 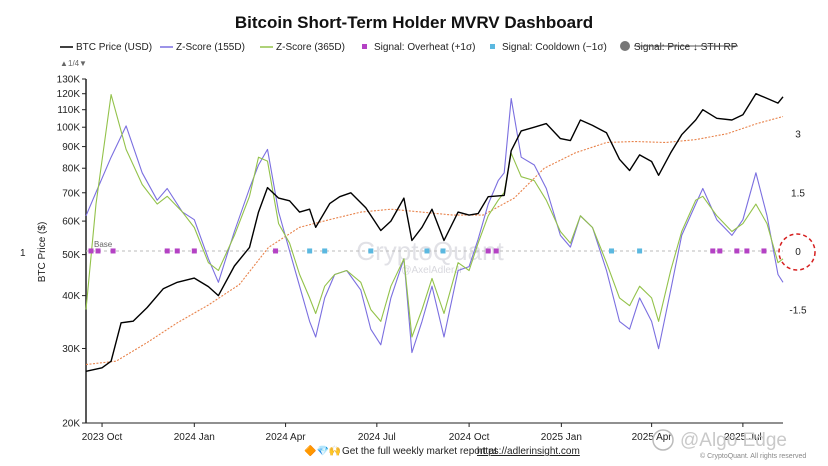 I want to click on left-side-label: 1, so click(x=23, y=253).